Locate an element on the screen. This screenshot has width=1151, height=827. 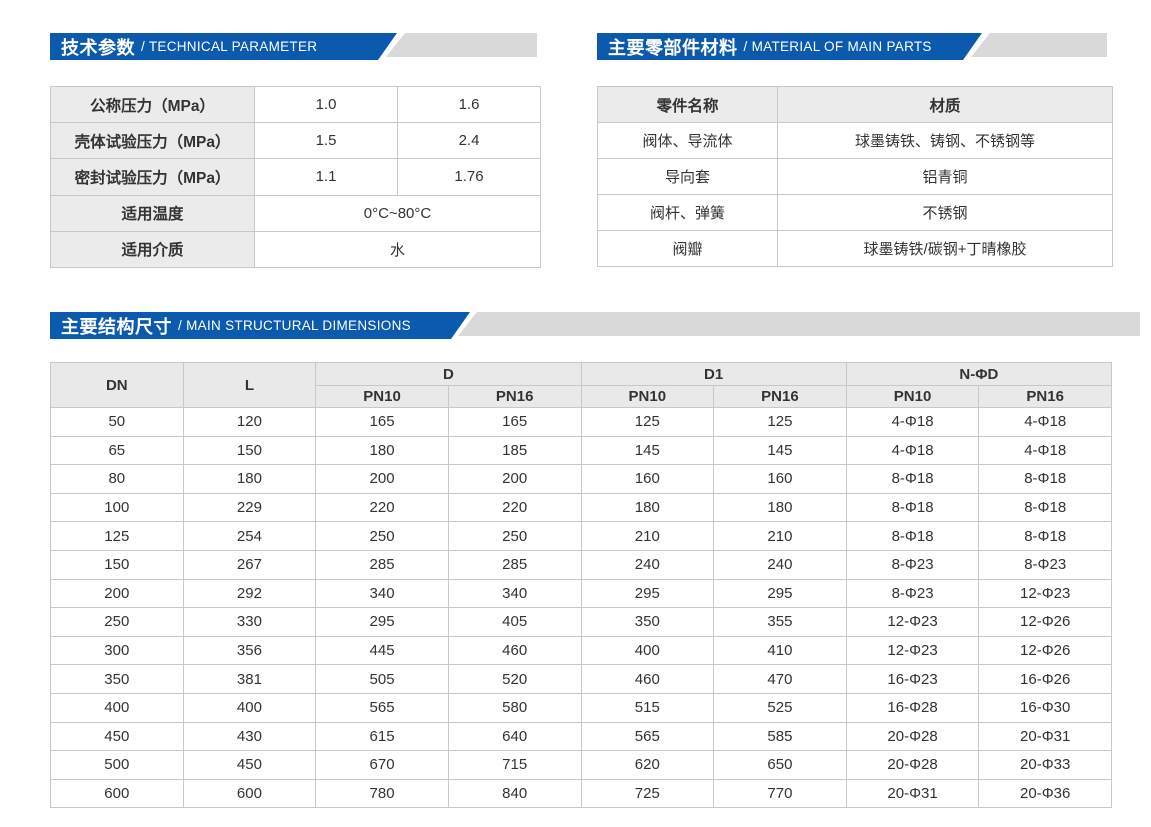
dimension-value: 400 is located at coordinates (647, 650).